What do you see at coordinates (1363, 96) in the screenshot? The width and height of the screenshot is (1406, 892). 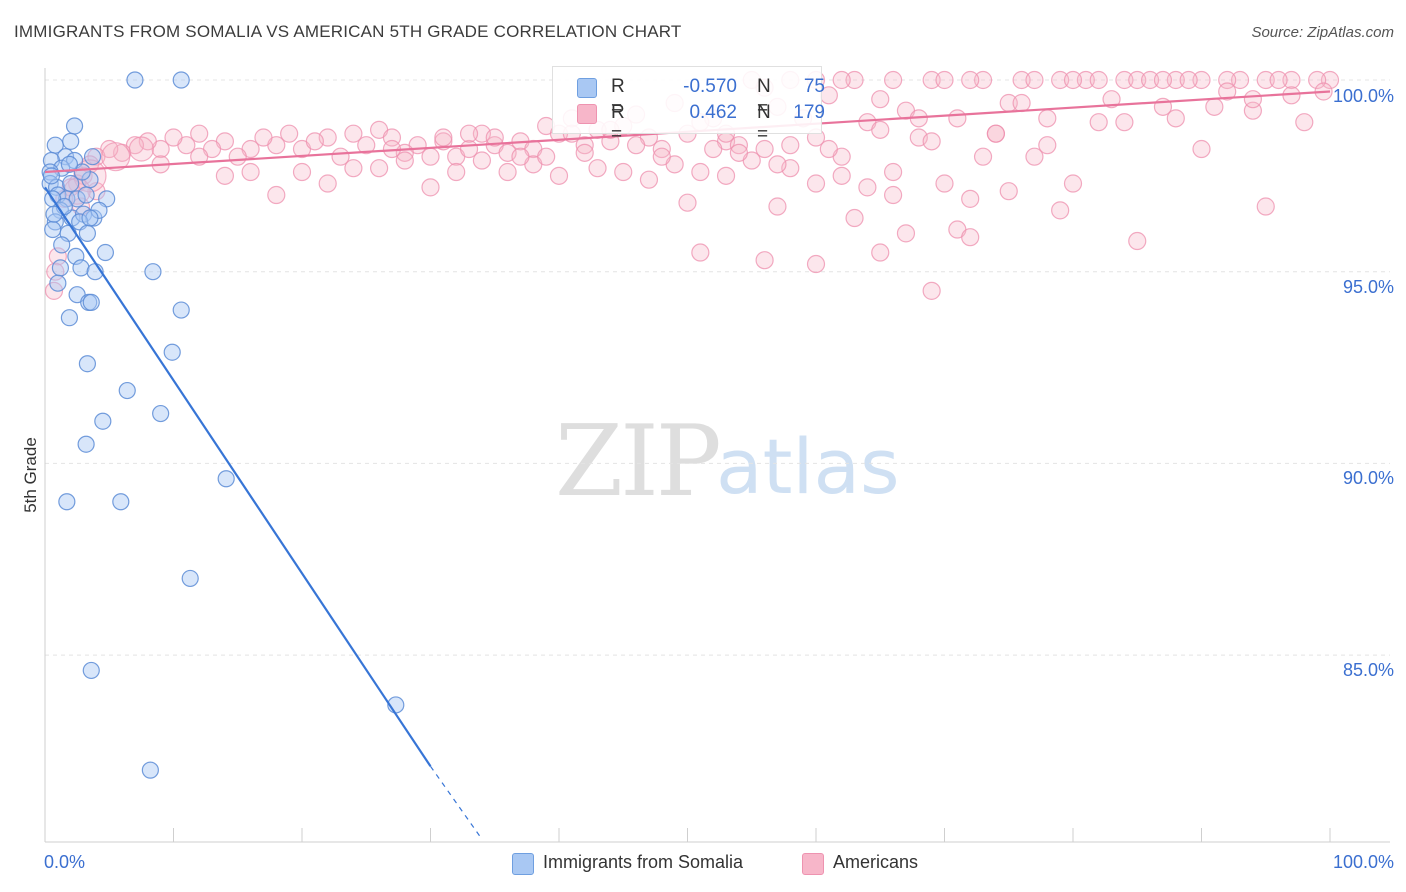 I see `y-tick-label: 100.0%` at bounding box center [1363, 96].